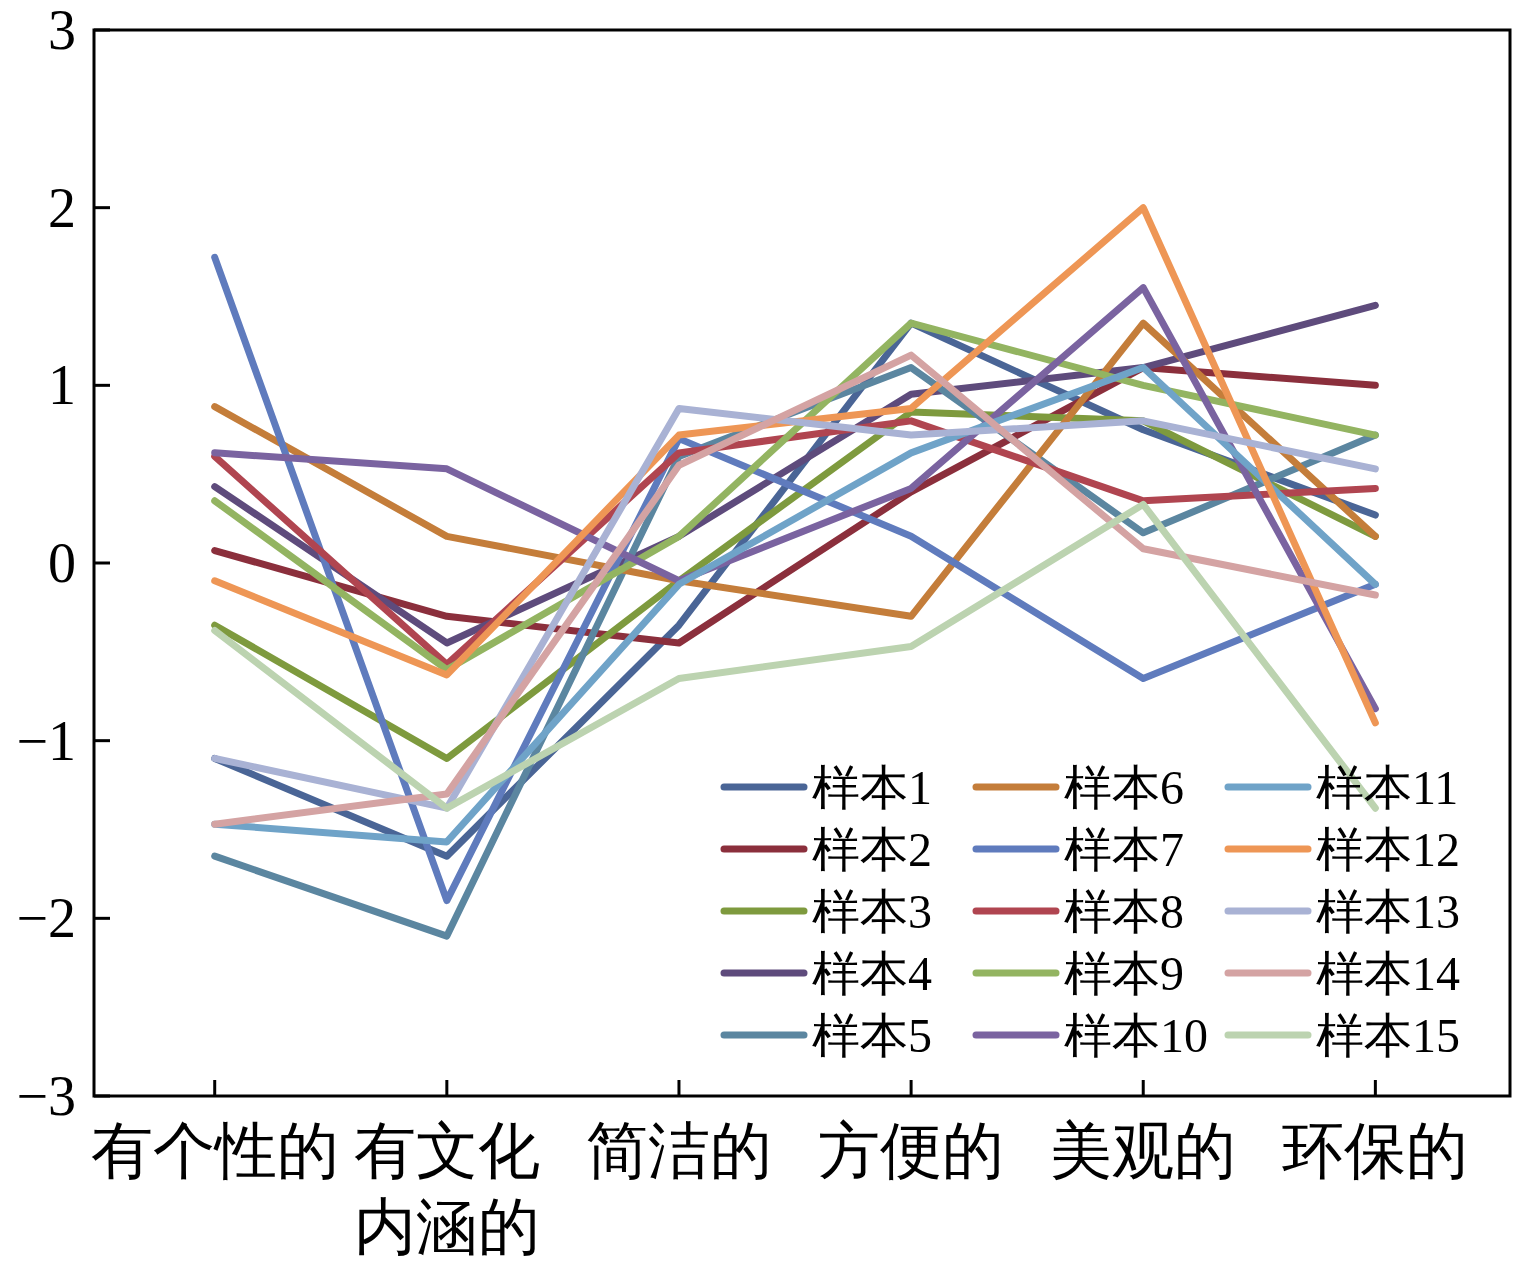 This screenshot has width=1513, height=1264. Describe the element at coordinates (46, 918) in the screenshot. I see `y-tick-label: −2` at that location.